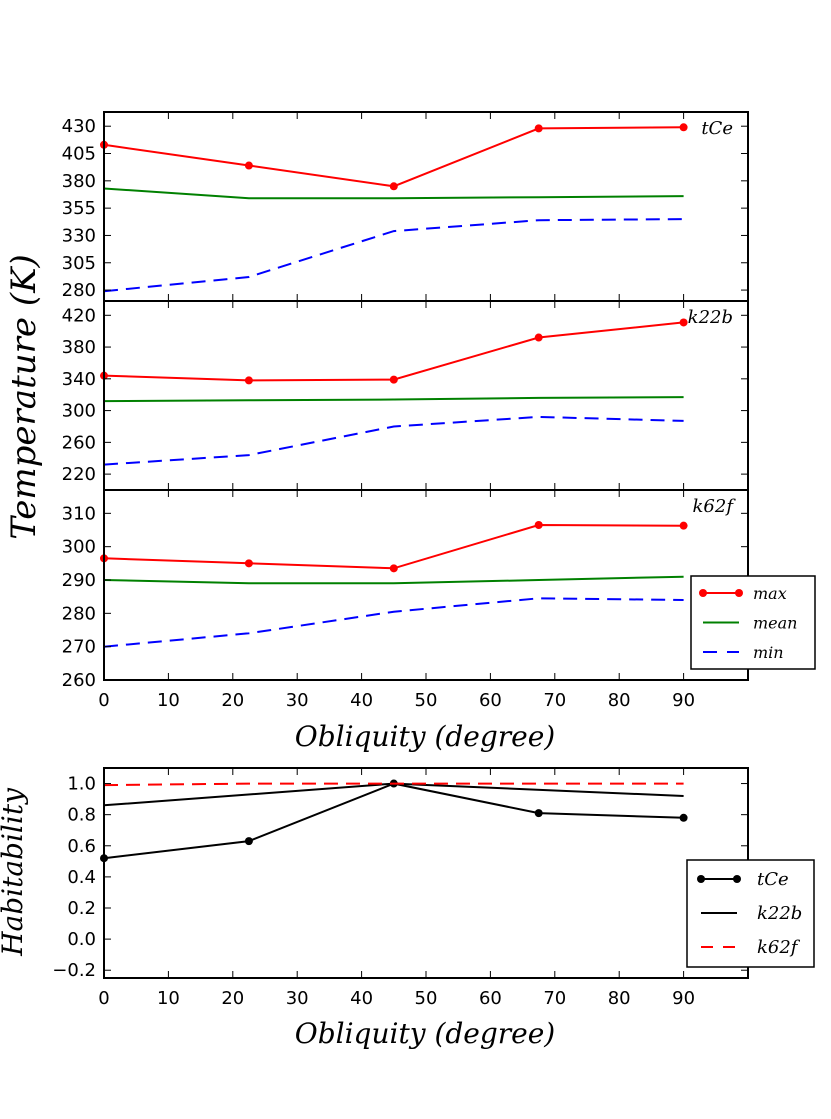 The height and width of the screenshot is (1119, 831). Describe the element at coordinates (715, 506) in the screenshot. I see `k62f-panel-label: k62f` at that location.